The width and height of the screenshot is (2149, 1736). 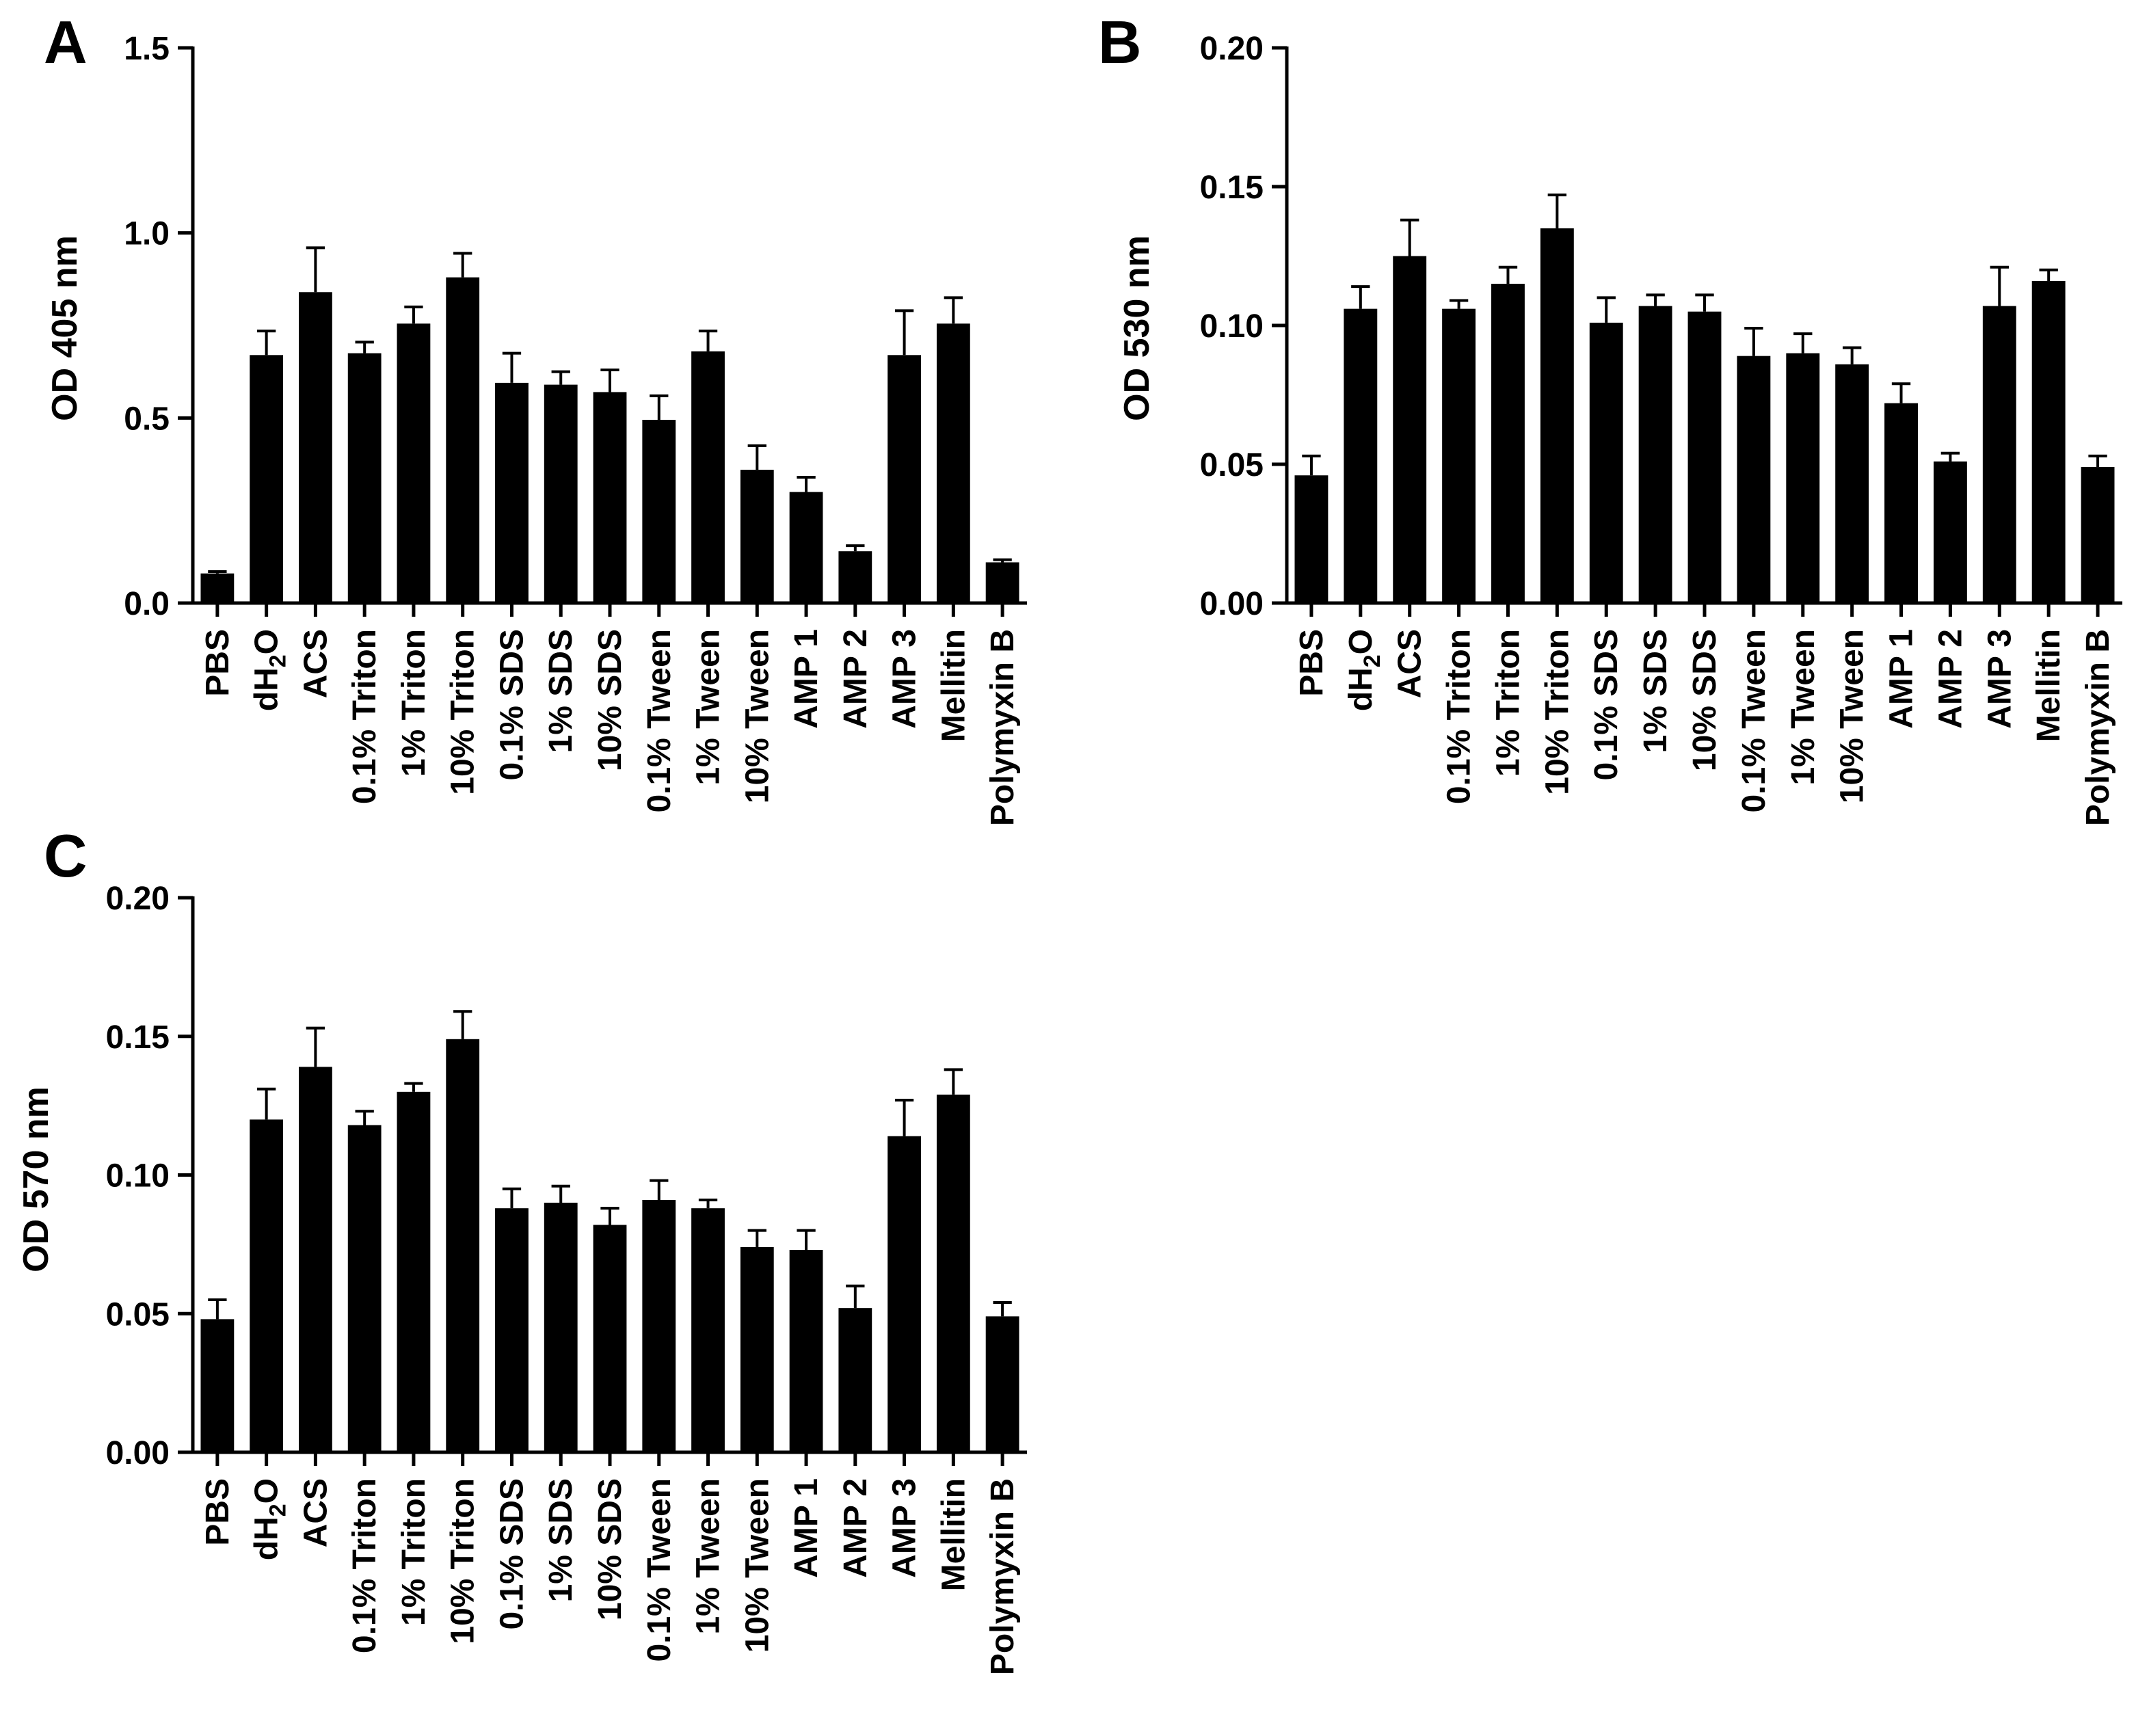 What do you see at coordinates (905, 679) in the screenshot?
I see `x-tick-label: AMP 3` at bounding box center [905, 679].